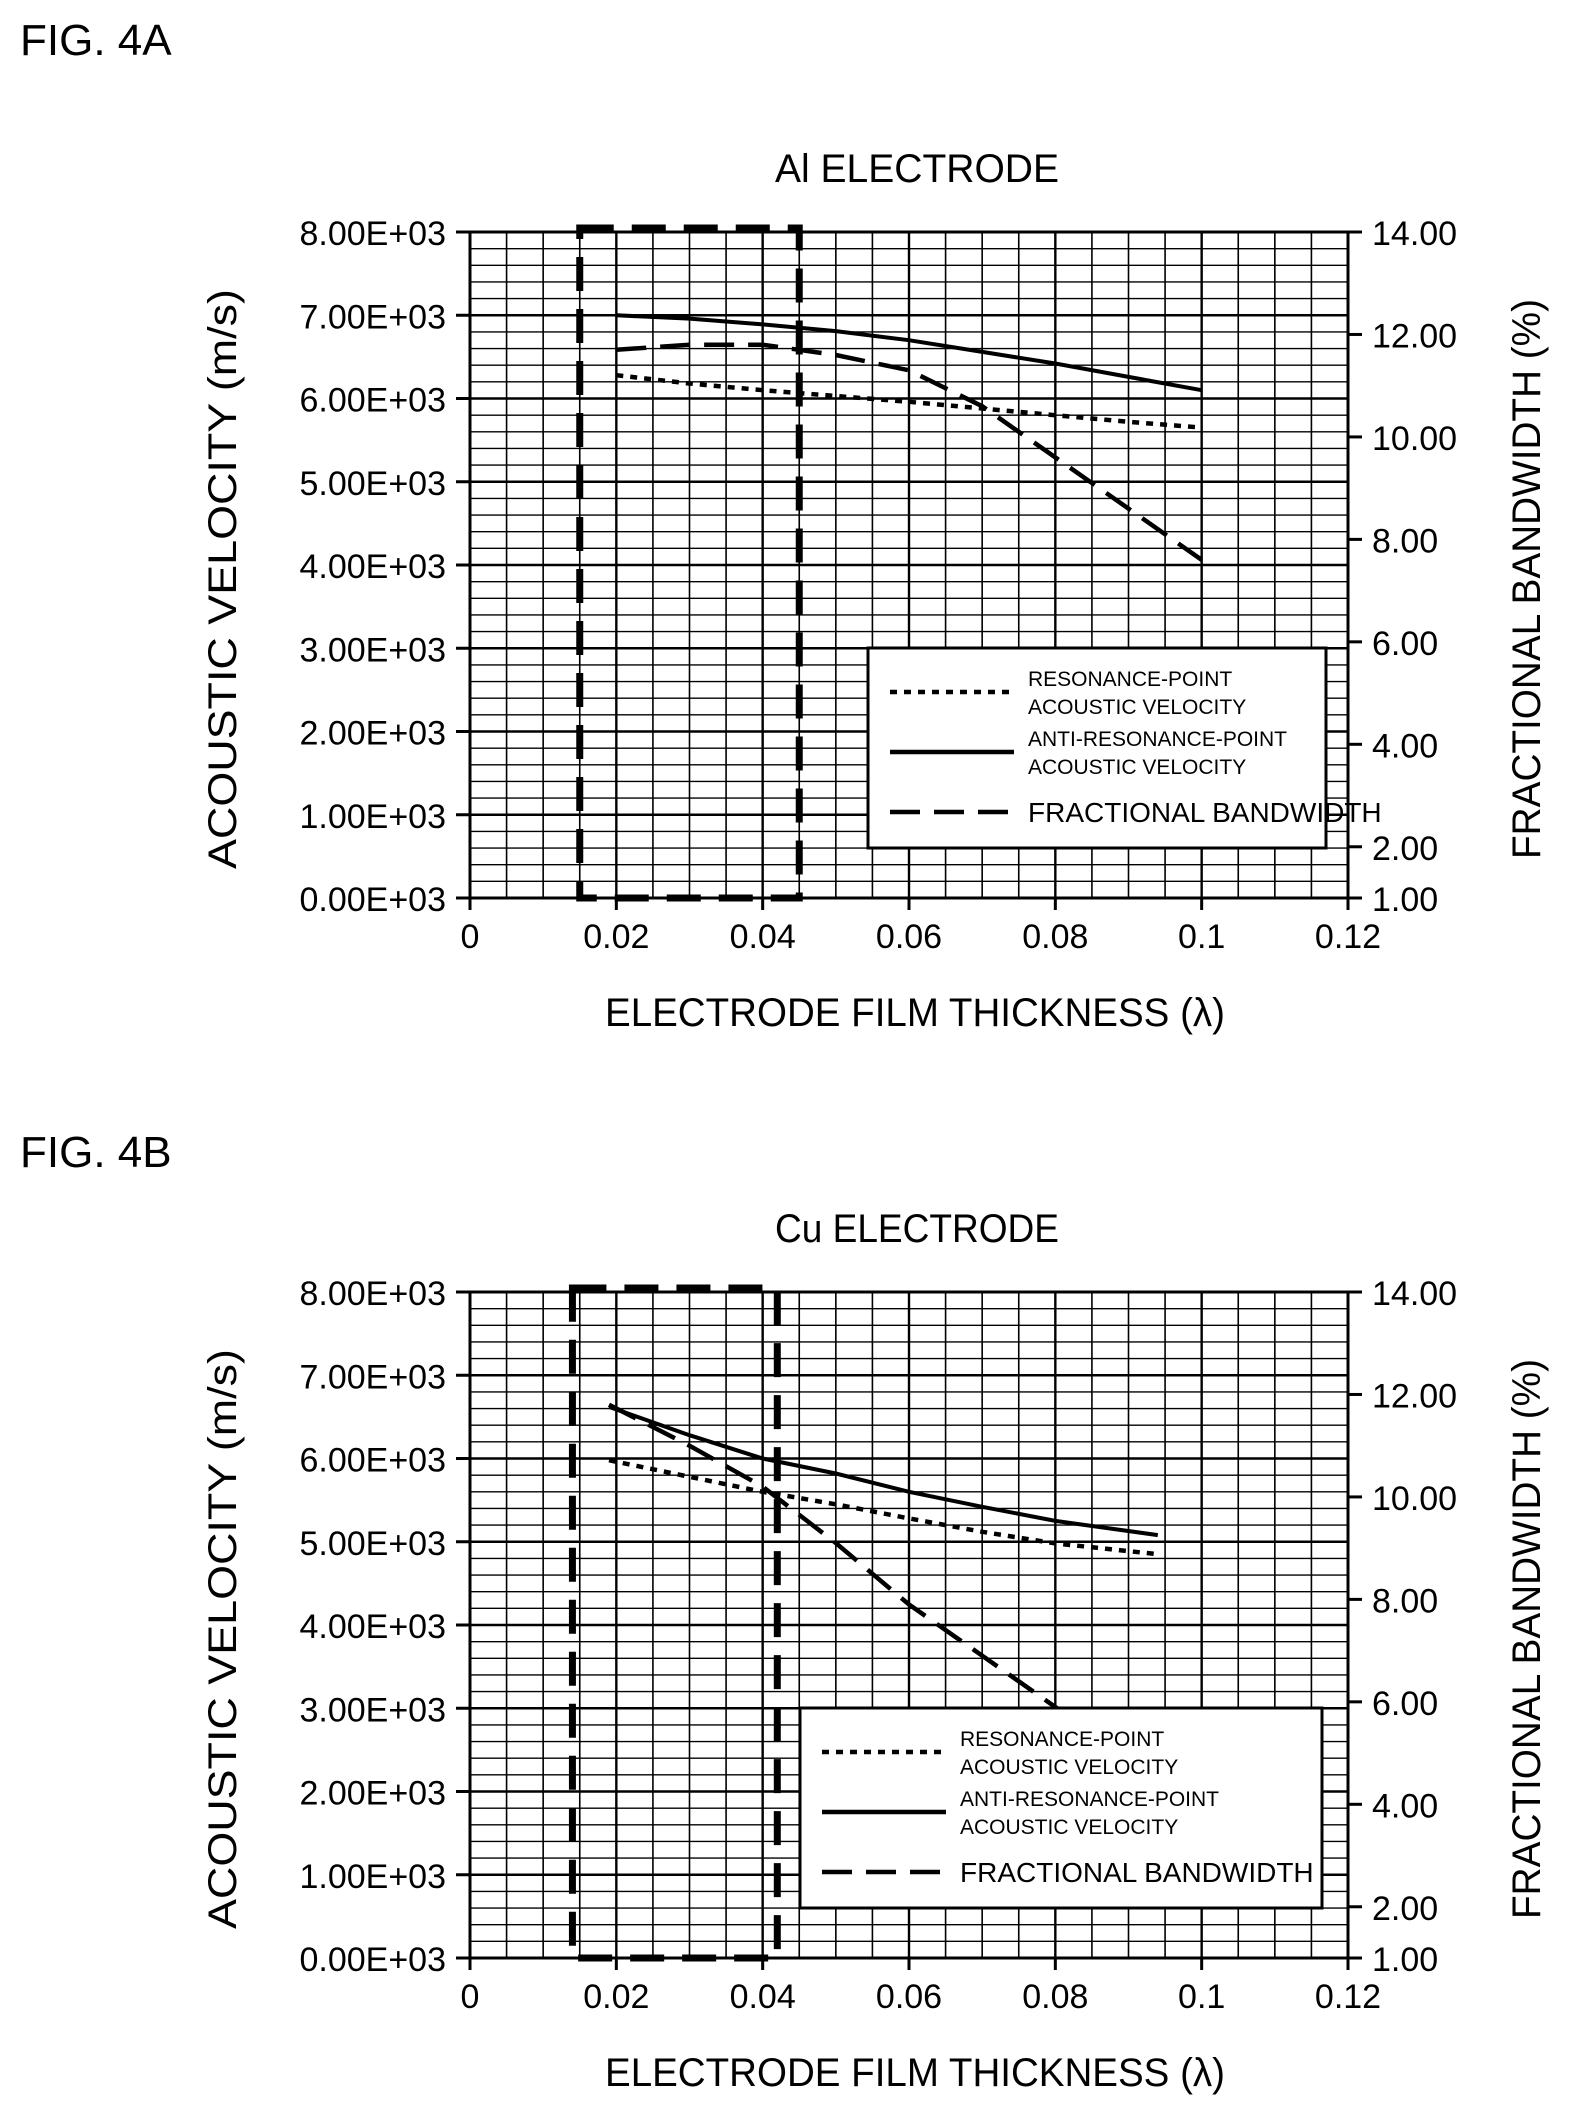 The image size is (1576, 2118). I want to click on chart-title: Cu ELECTRODE, so click(917, 1229).